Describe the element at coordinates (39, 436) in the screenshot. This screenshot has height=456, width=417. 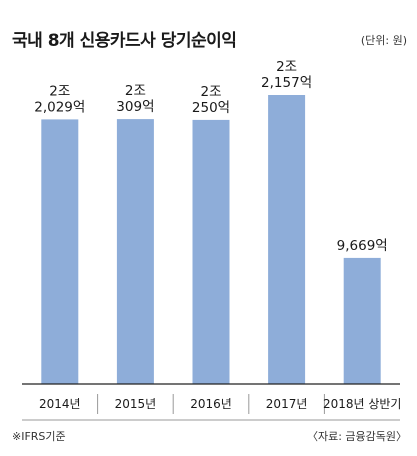
I see `footnote: ※IFRS기준` at that location.